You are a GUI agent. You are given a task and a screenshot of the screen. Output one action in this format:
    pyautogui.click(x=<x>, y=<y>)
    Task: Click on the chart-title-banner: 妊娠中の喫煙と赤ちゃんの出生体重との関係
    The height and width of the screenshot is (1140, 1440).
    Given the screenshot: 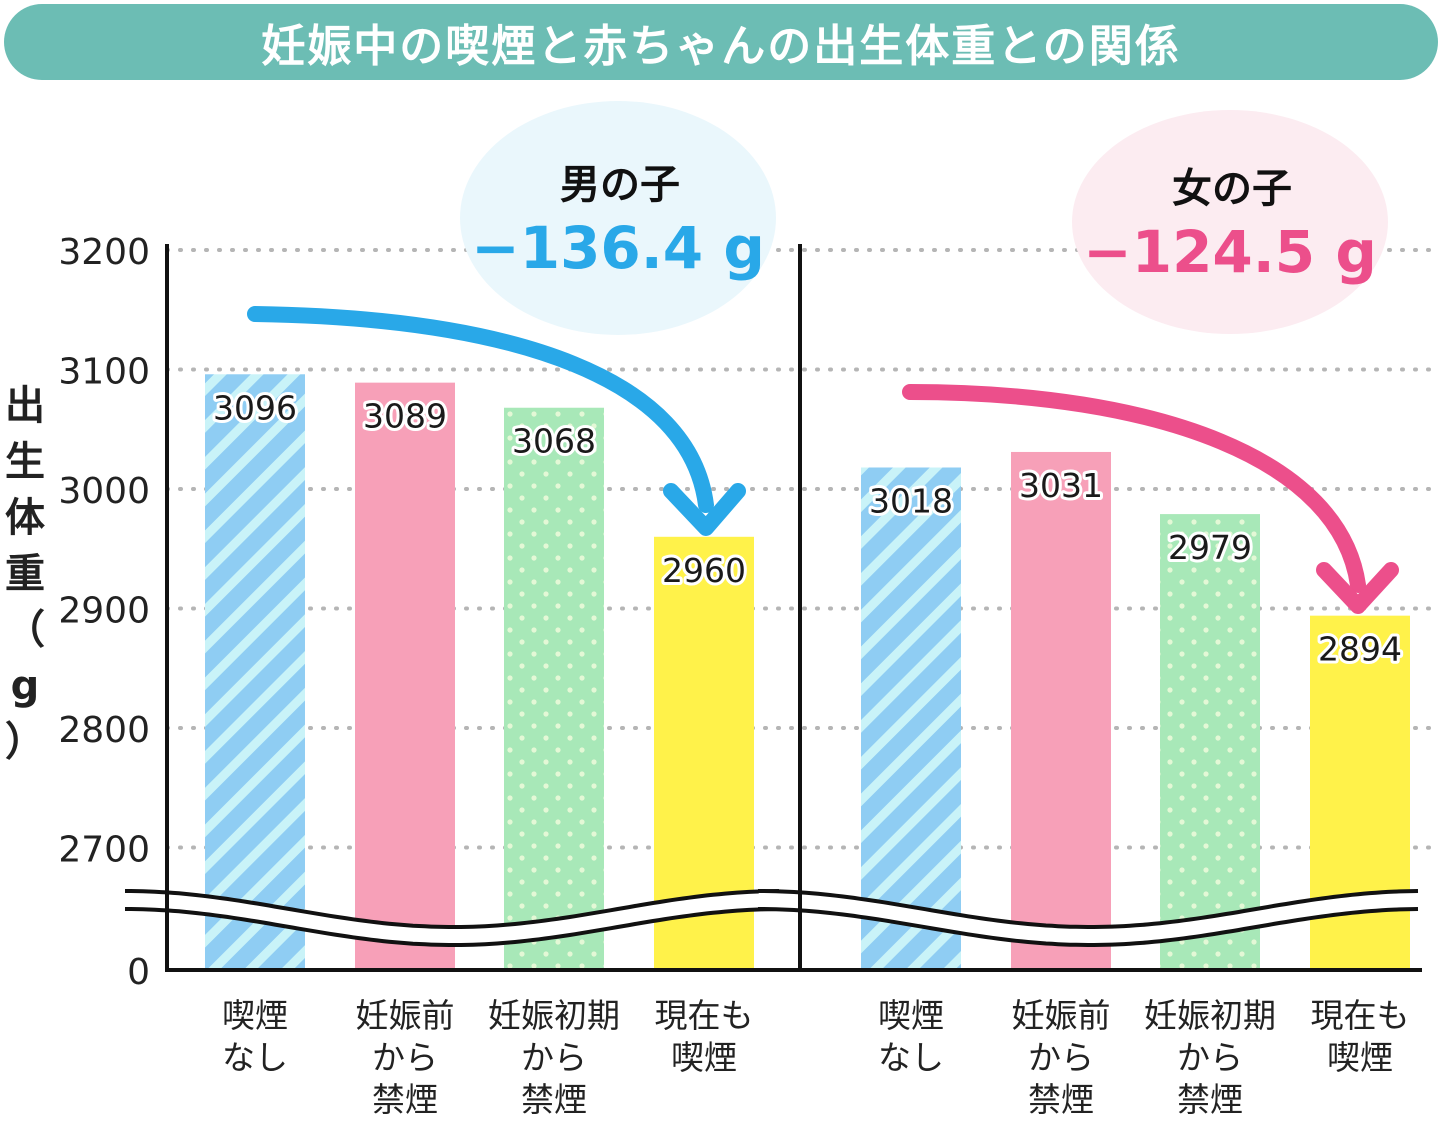 What is the action you would take?
    pyautogui.click(x=721, y=42)
    